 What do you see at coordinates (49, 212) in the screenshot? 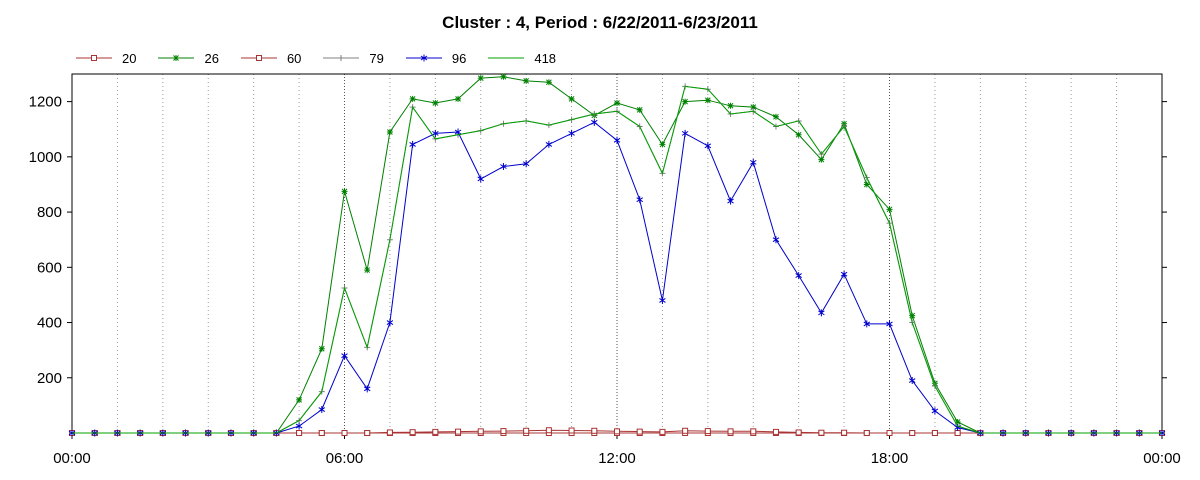
I see `y-tick-label: 800` at bounding box center [49, 212].